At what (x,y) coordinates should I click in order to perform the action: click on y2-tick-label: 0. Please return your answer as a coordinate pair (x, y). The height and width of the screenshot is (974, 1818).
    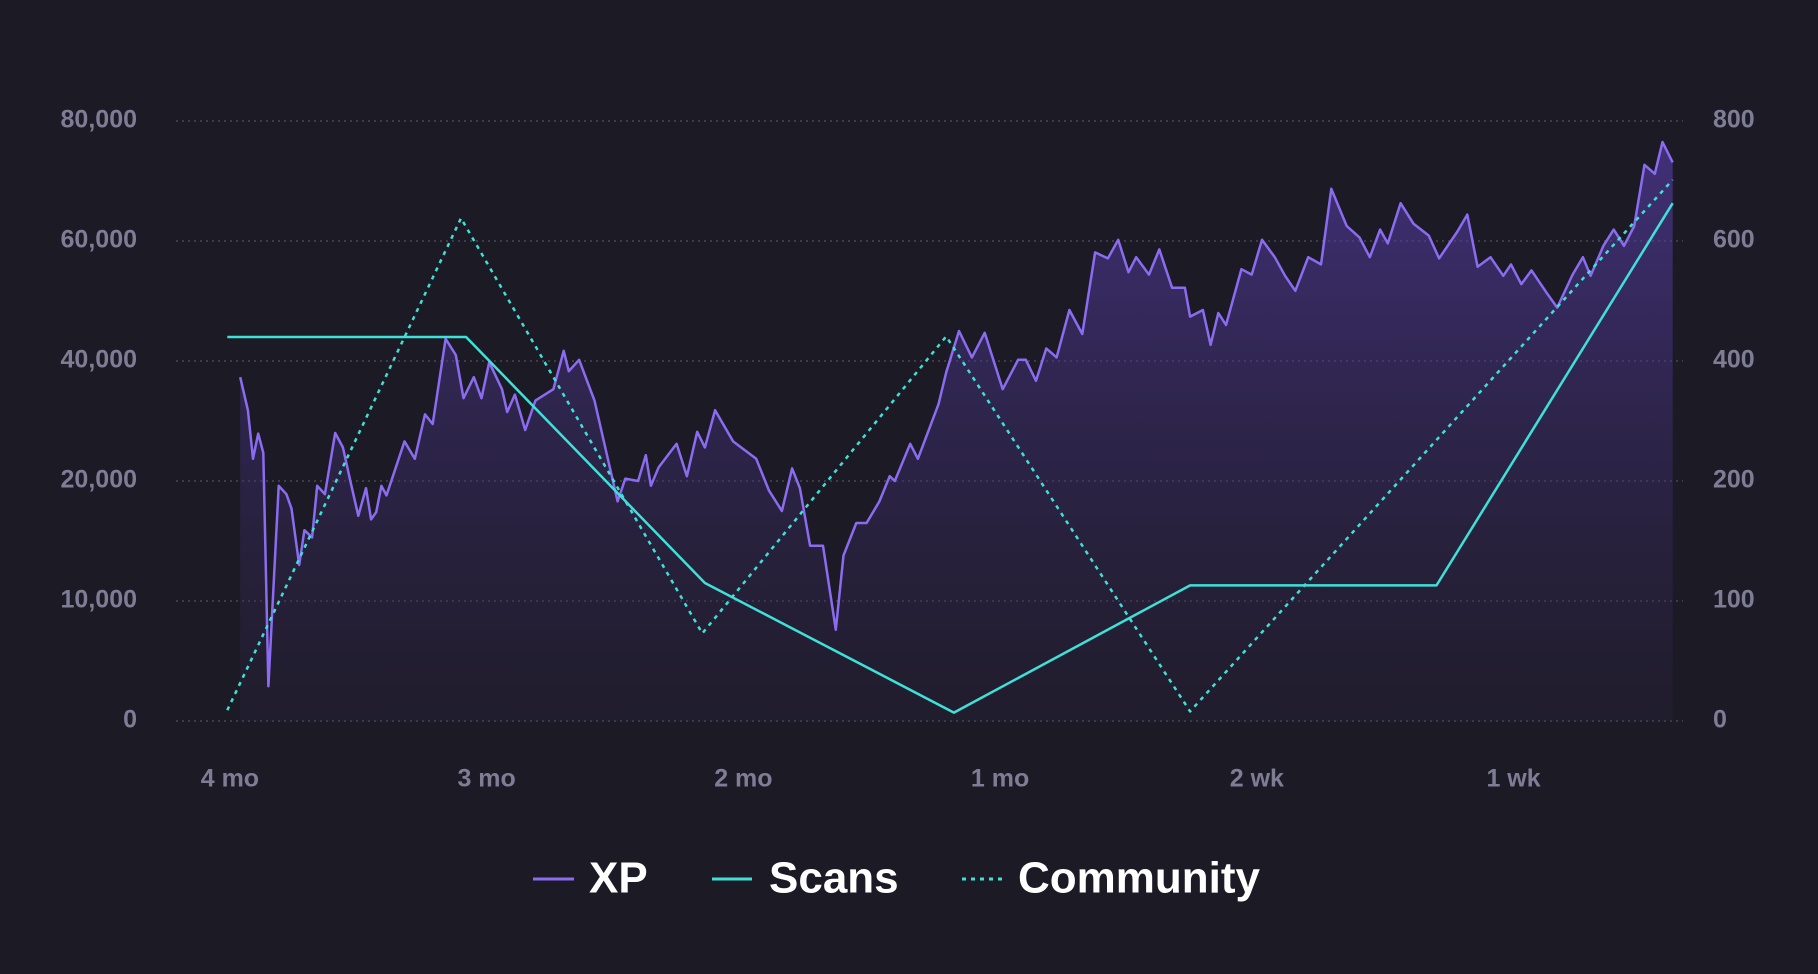
    Looking at the image, I should click on (1720, 720).